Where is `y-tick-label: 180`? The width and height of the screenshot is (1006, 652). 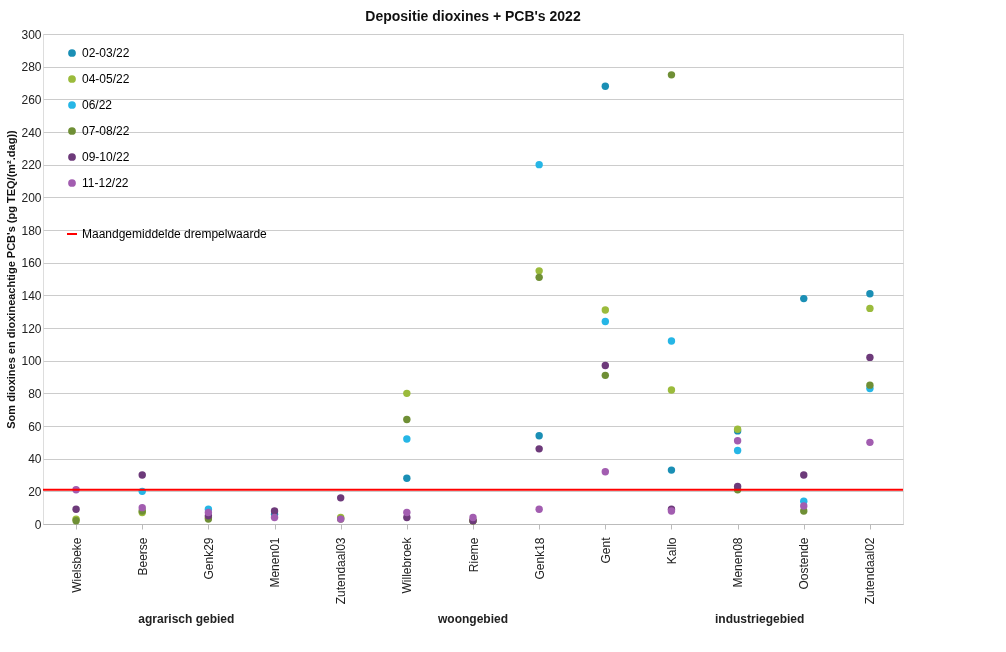
y-tick-label: 180 is located at coordinates (31, 230).